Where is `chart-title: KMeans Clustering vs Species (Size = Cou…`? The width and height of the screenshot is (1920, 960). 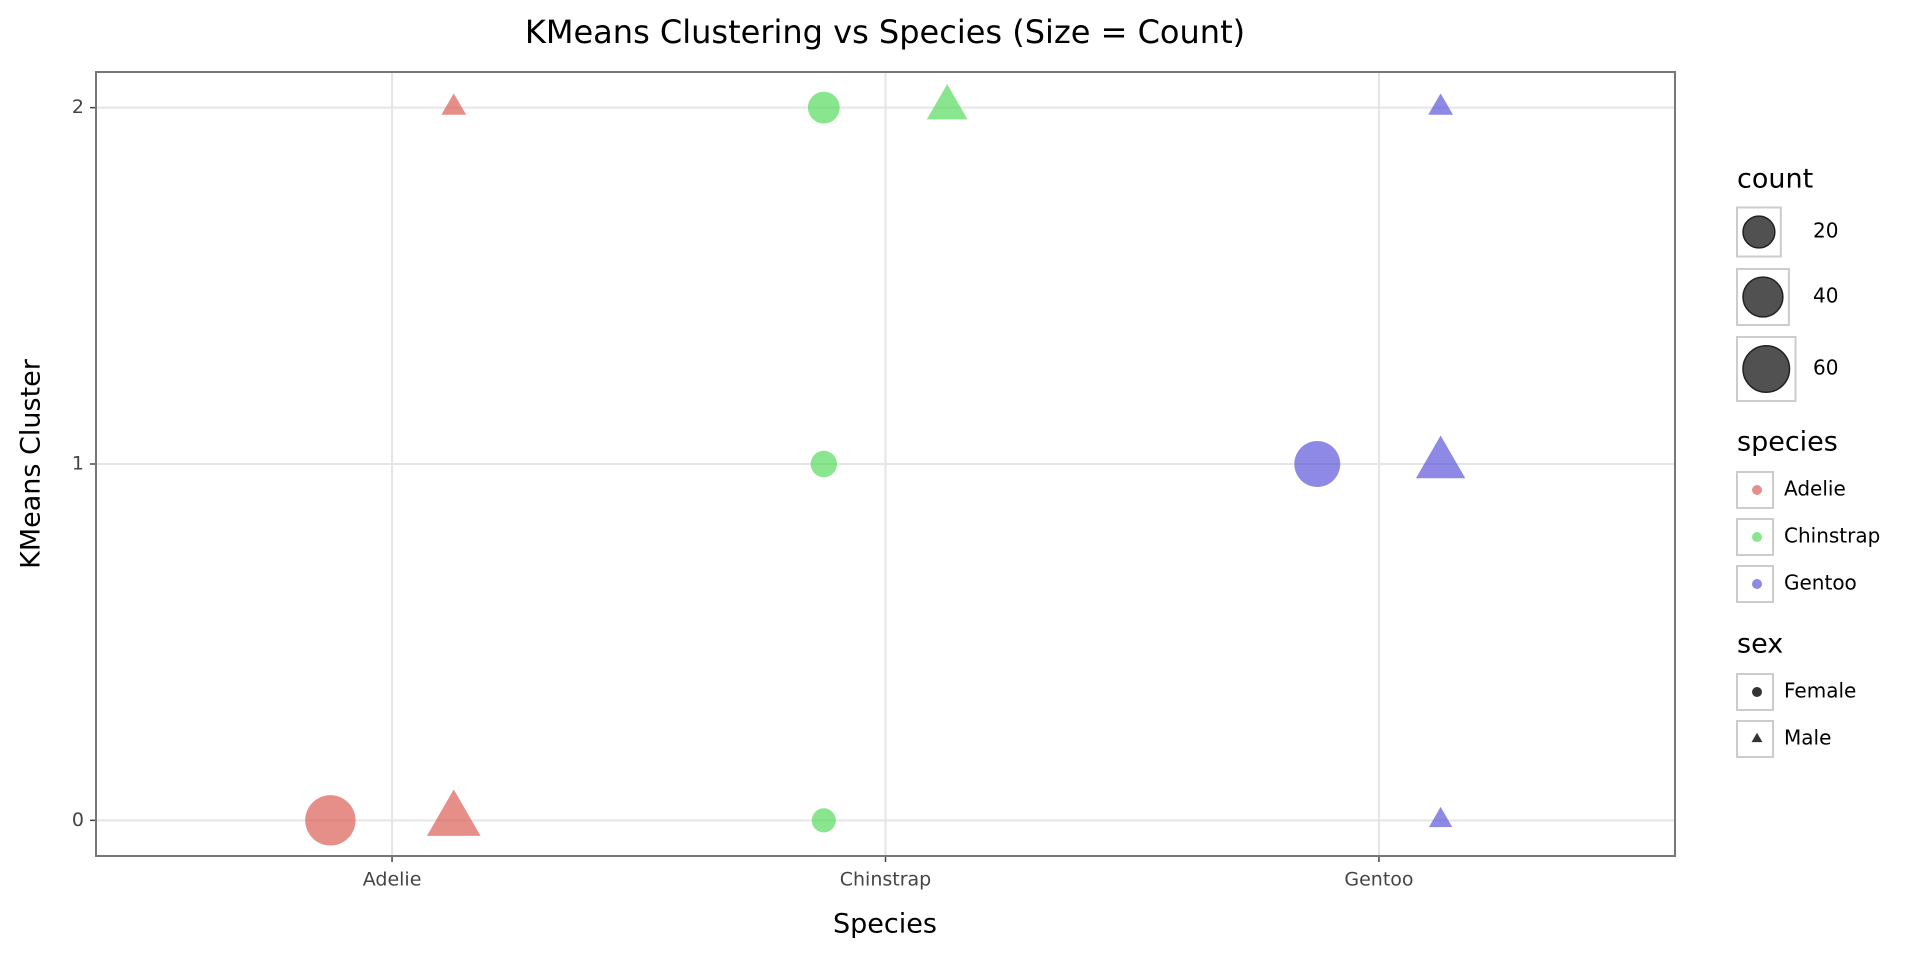 chart-title: KMeans Clustering vs Species (Size = Cou… is located at coordinates (885, 32).